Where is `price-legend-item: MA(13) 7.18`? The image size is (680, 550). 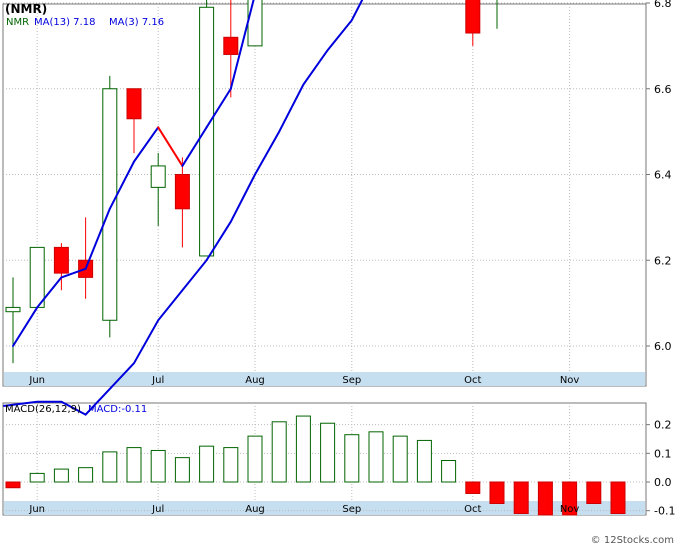
price-legend-item: MA(13) 7.18 is located at coordinates (64, 22).